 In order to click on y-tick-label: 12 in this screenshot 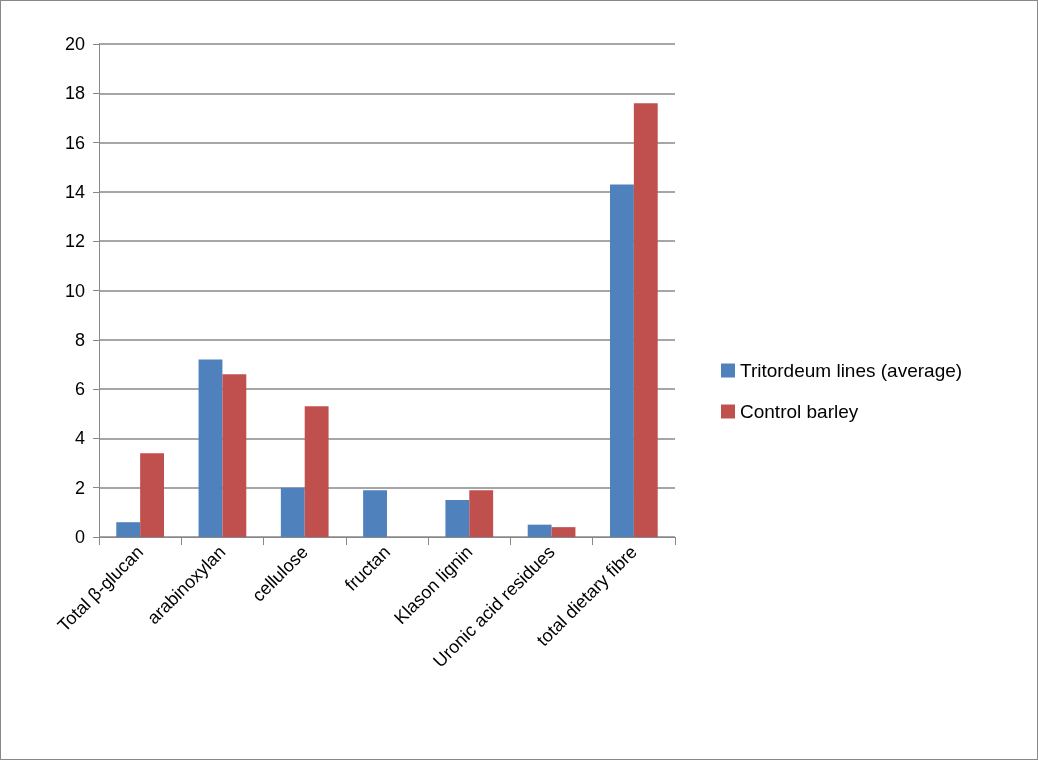, I will do `click(74, 241)`.